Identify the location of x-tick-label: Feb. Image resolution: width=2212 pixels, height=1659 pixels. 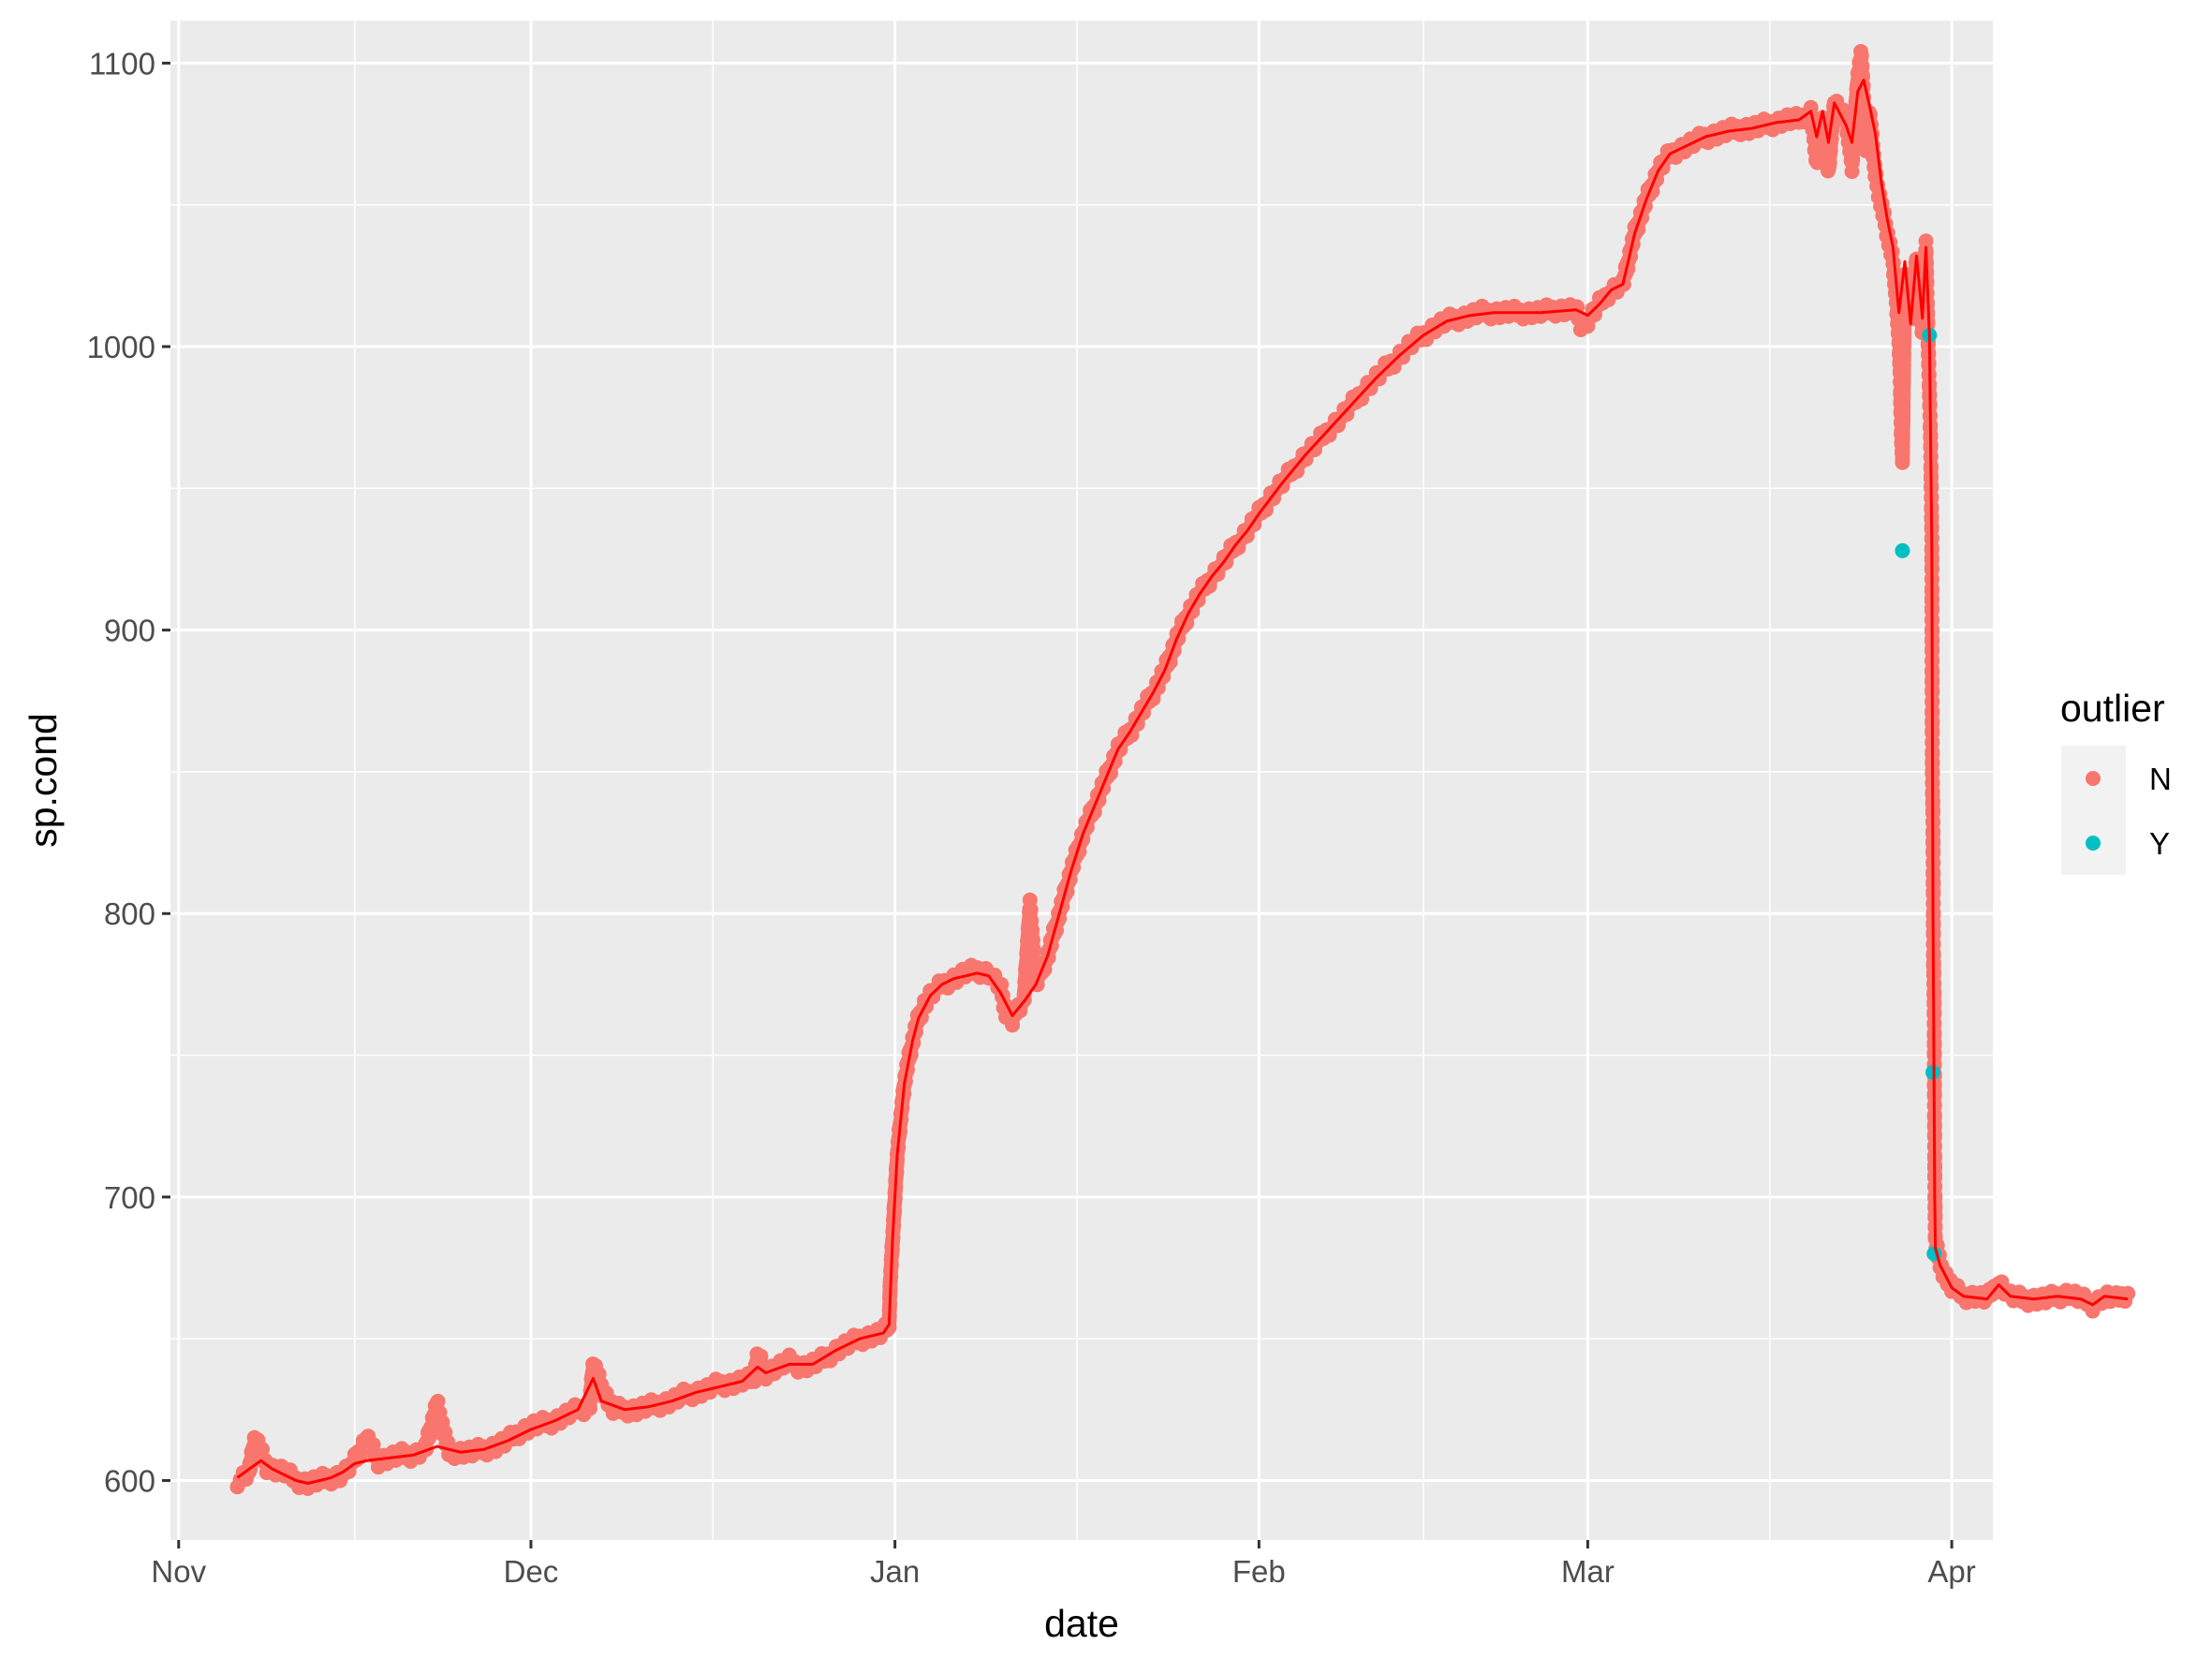
(1259, 1572).